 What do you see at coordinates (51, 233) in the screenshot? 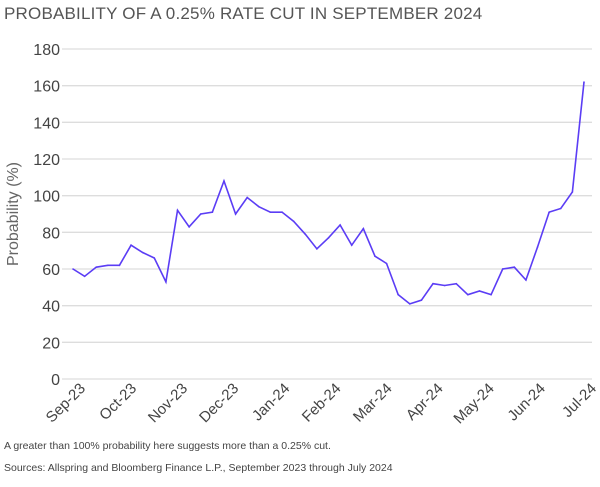
I see `y-tick-label: 80` at bounding box center [51, 233].